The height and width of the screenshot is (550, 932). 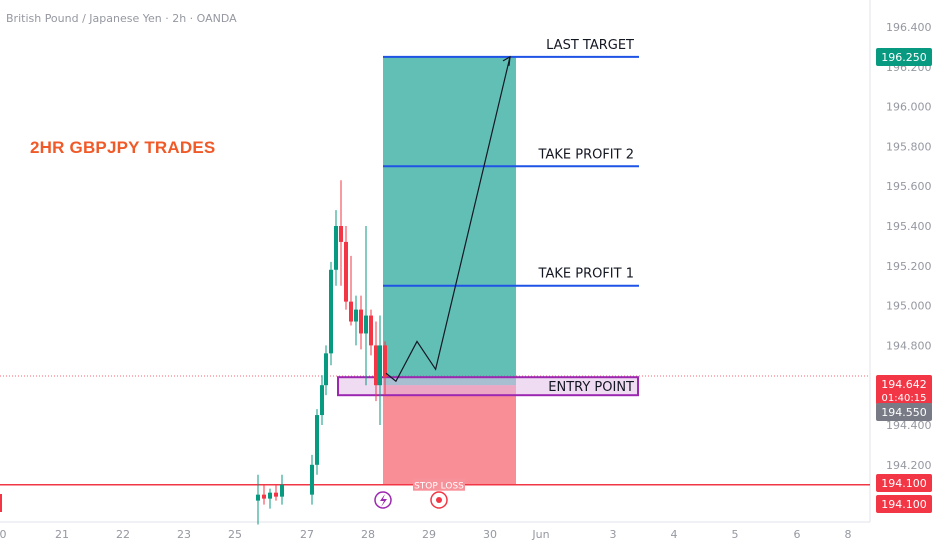 I want to click on x-tick-label: 5, so click(x=735, y=534).